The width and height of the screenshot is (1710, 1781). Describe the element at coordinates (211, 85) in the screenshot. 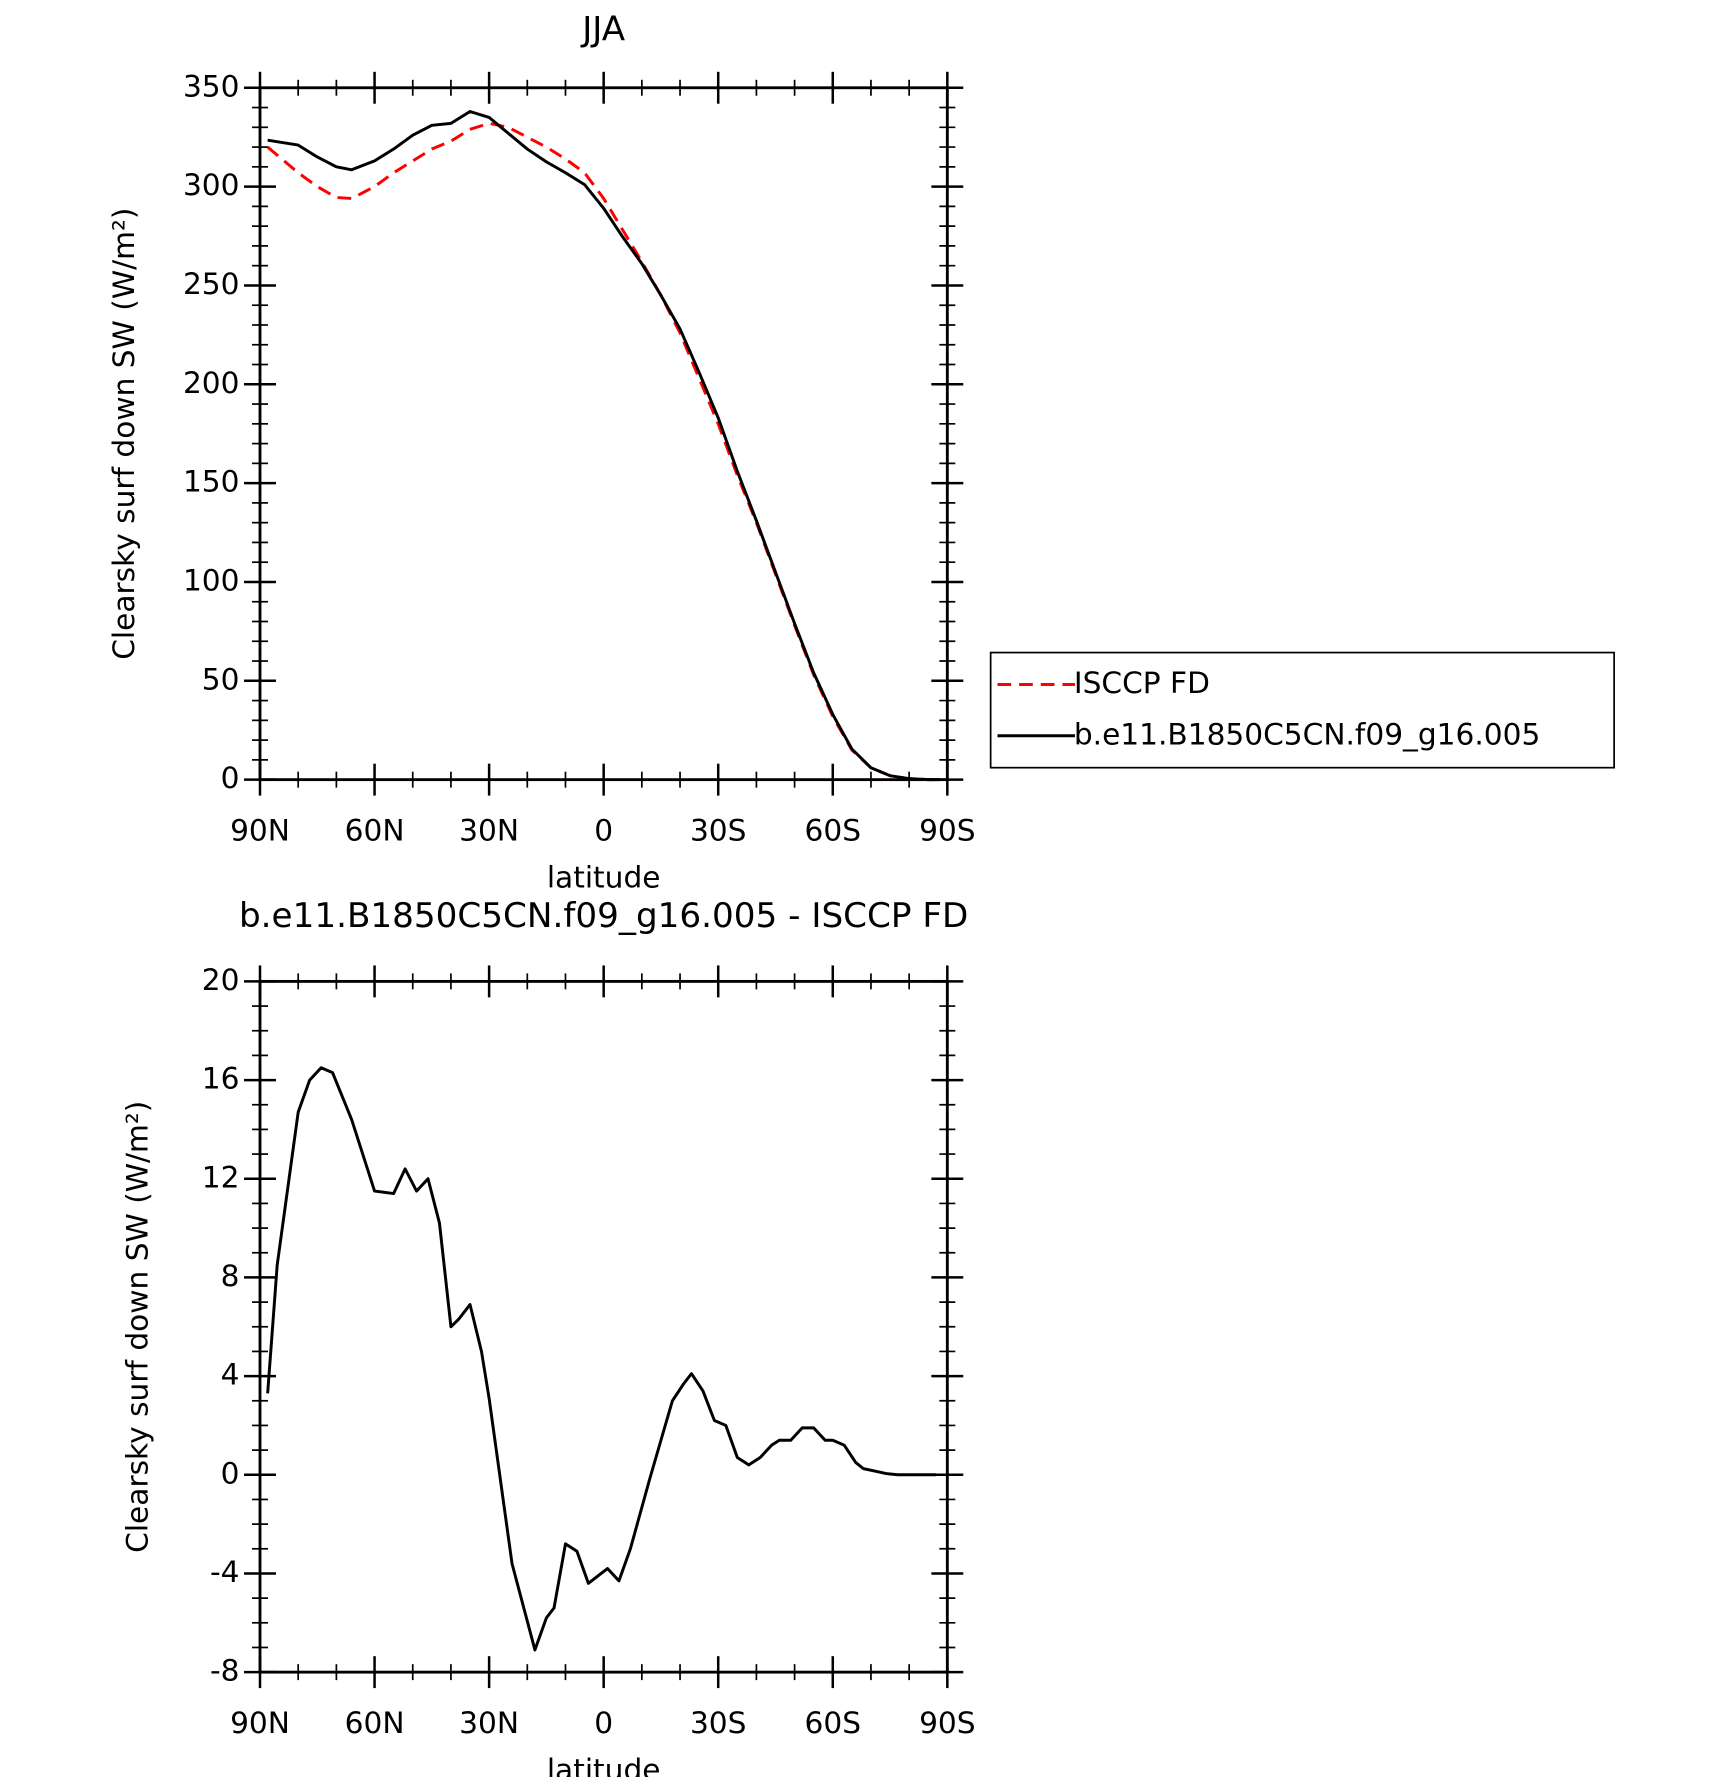

I see `y-tick-label: 350` at that location.